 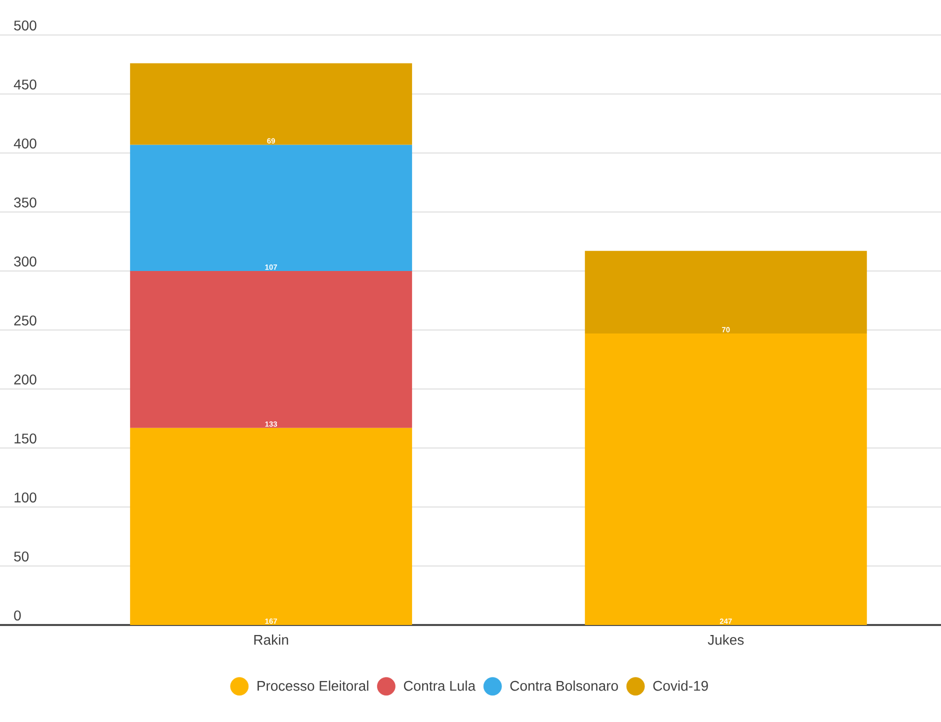 What do you see at coordinates (680, 685) in the screenshot?
I see `legend-label: Covid-19` at bounding box center [680, 685].